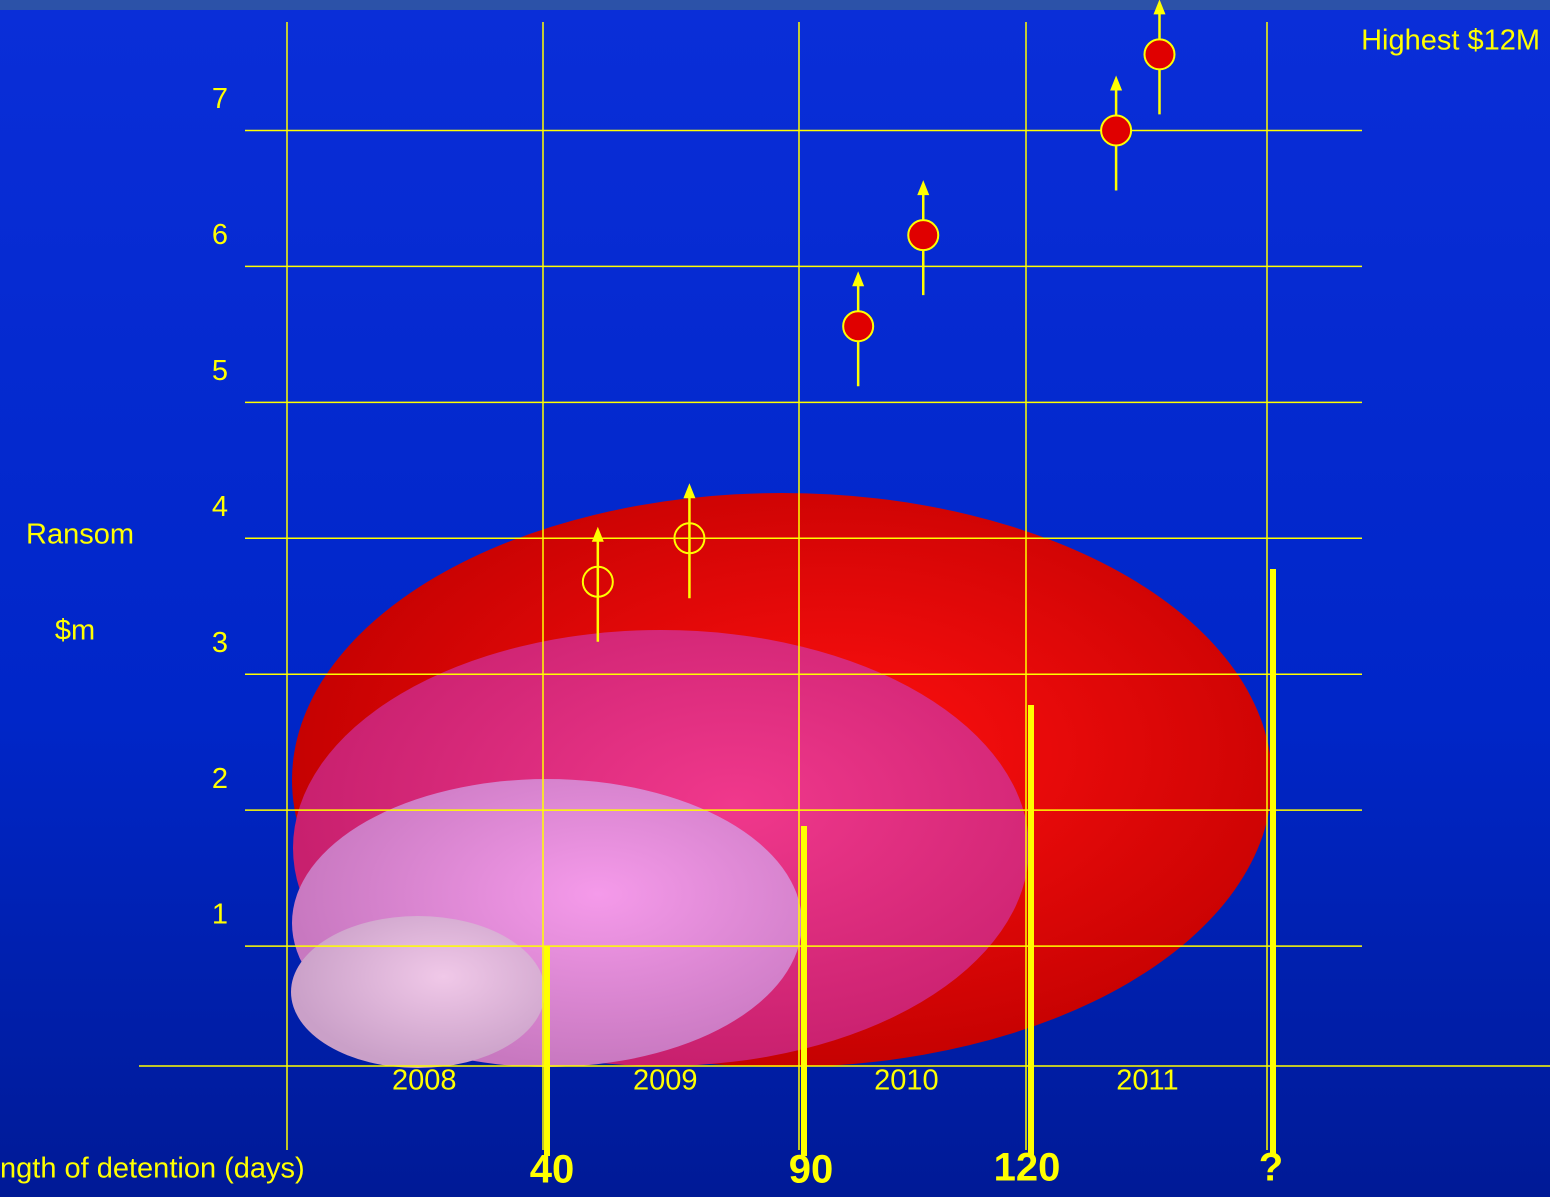 This screenshot has width=1550, height=1197. Describe the element at coordinates (552, 1170) in the screenshot. I see `detention-label: 40` at that location.